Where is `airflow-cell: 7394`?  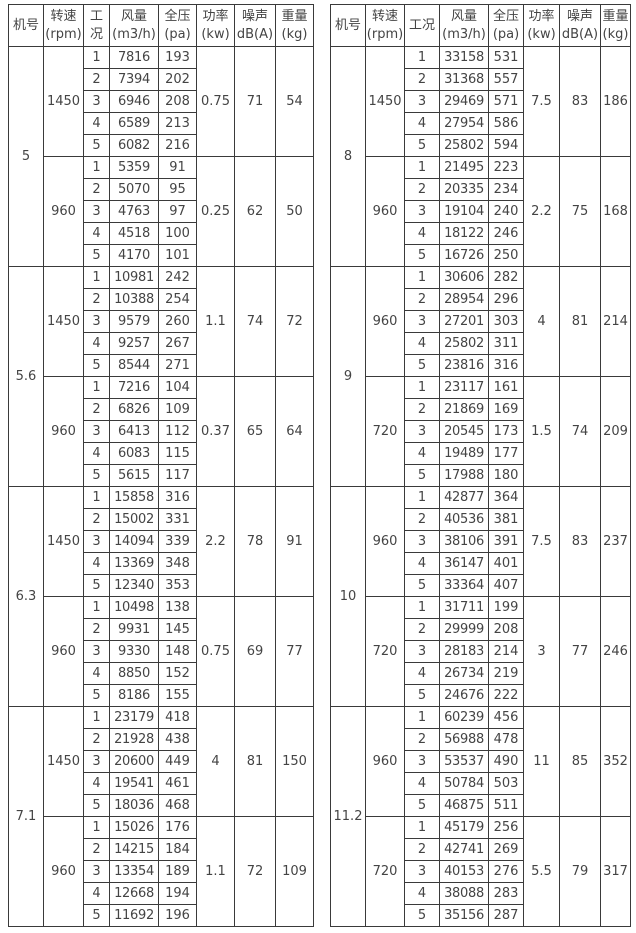
airflow-cell: 7394 is located at coordinates (134, 79).